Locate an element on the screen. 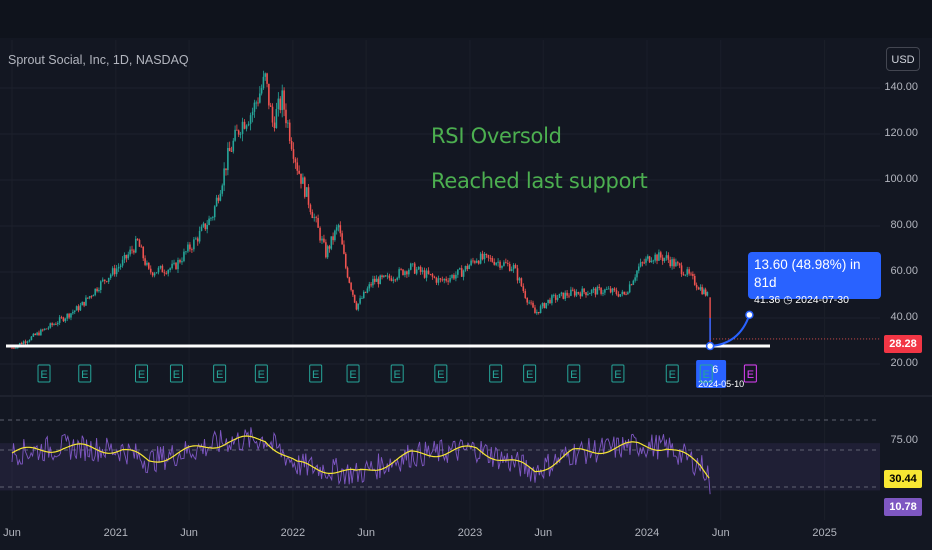  rsi-value-badge: 10.78 is located at coordinates (903, 507).